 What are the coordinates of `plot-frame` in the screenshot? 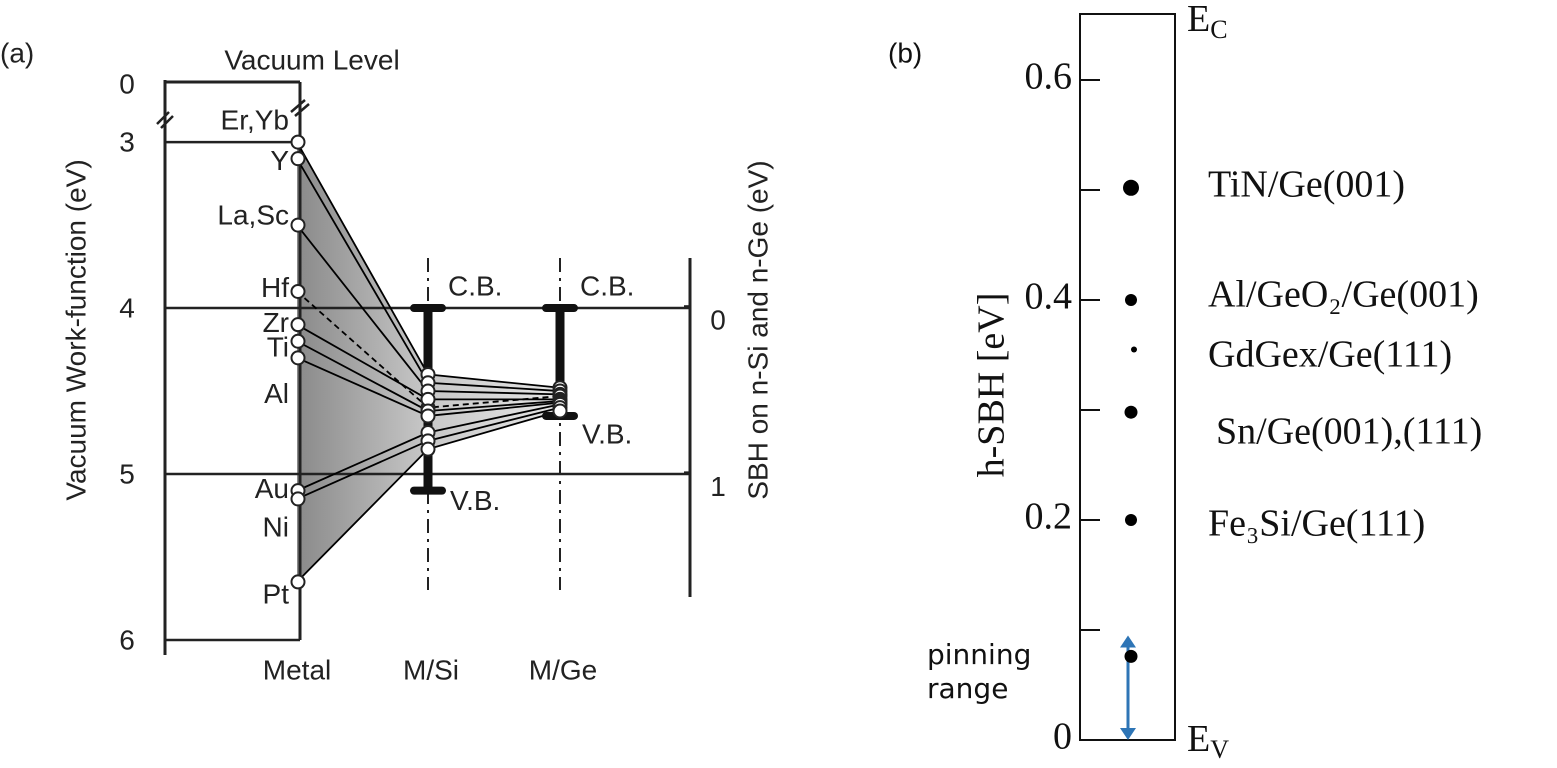 It's located at (1127, 377).